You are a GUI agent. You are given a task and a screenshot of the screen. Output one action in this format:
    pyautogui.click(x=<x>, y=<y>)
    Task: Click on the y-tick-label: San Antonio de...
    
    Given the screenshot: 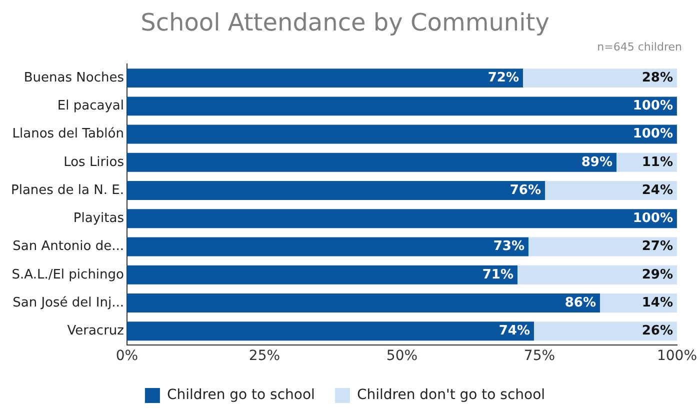 What is the action you would take?
    pyautogui.click(x=68, y=246)
    